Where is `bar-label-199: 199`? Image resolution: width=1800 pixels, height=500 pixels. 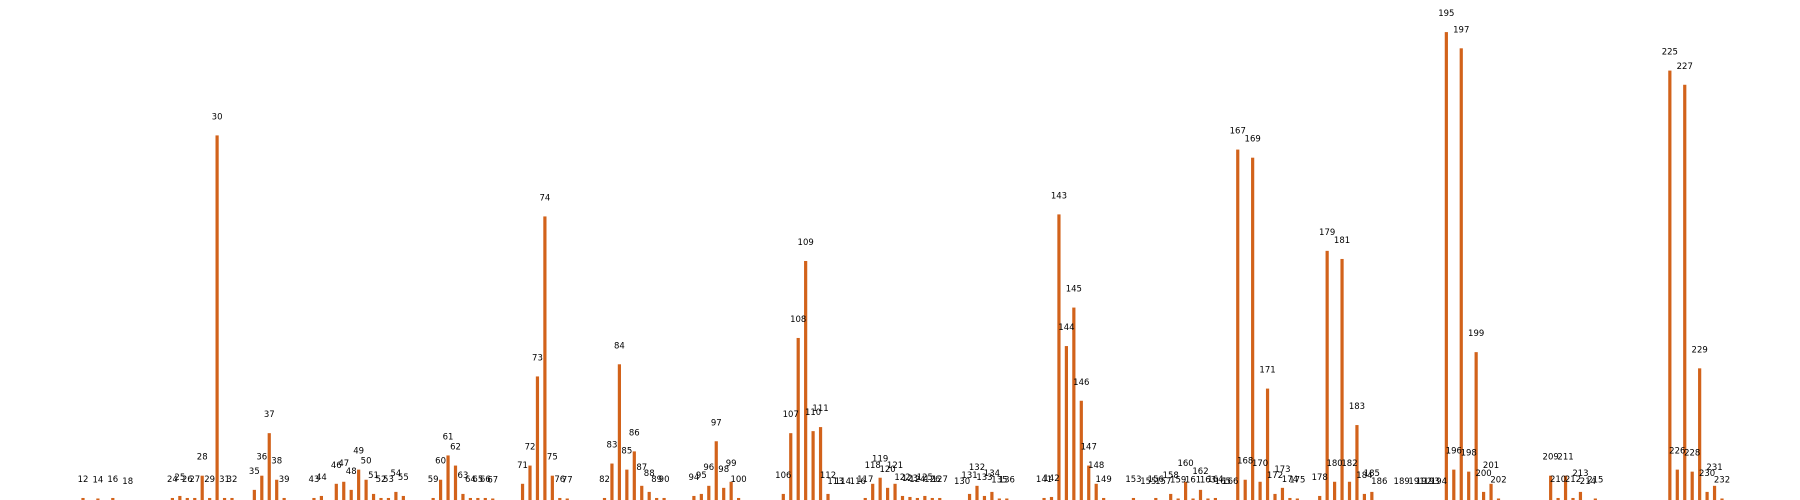
bar-label-199: 199 is located at coordinates (1476, 334).